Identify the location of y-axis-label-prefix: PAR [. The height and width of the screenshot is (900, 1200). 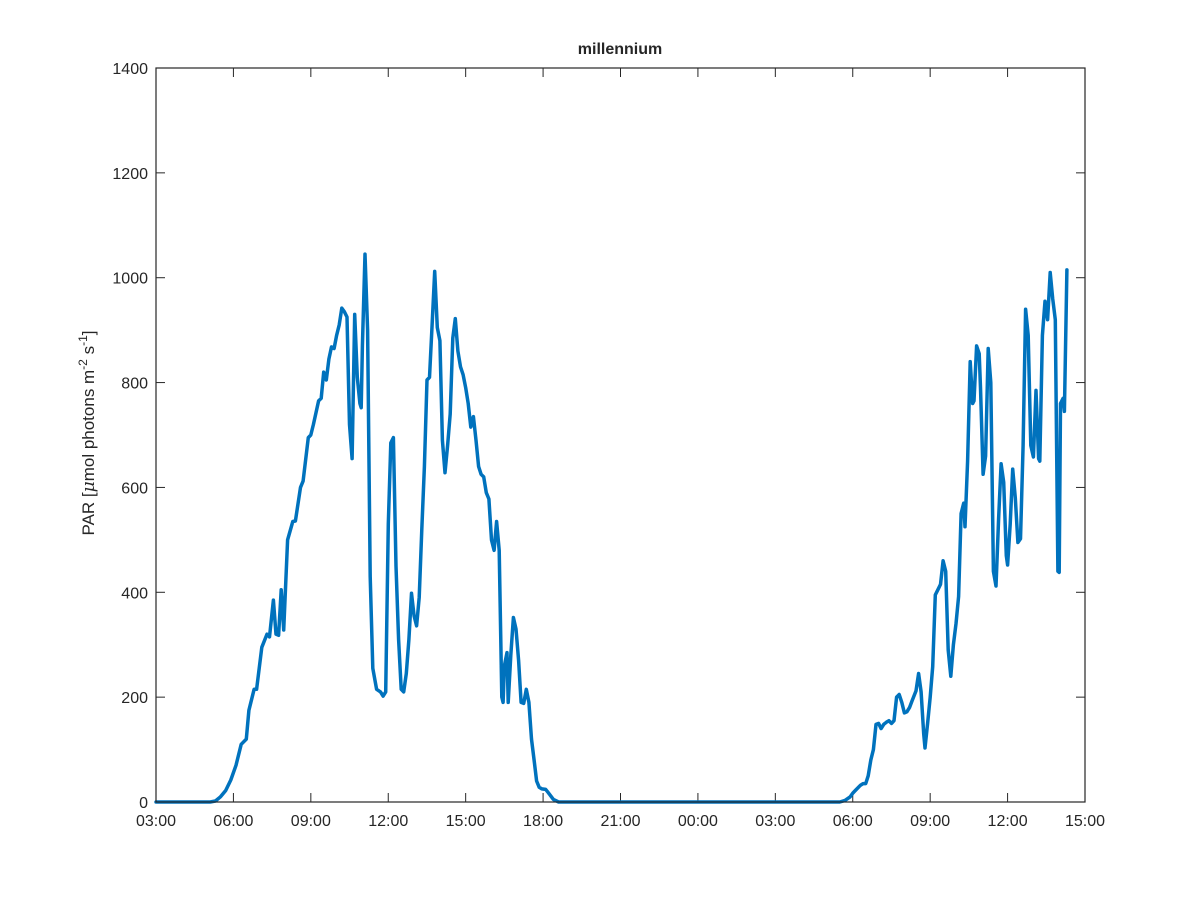
(88, 513).